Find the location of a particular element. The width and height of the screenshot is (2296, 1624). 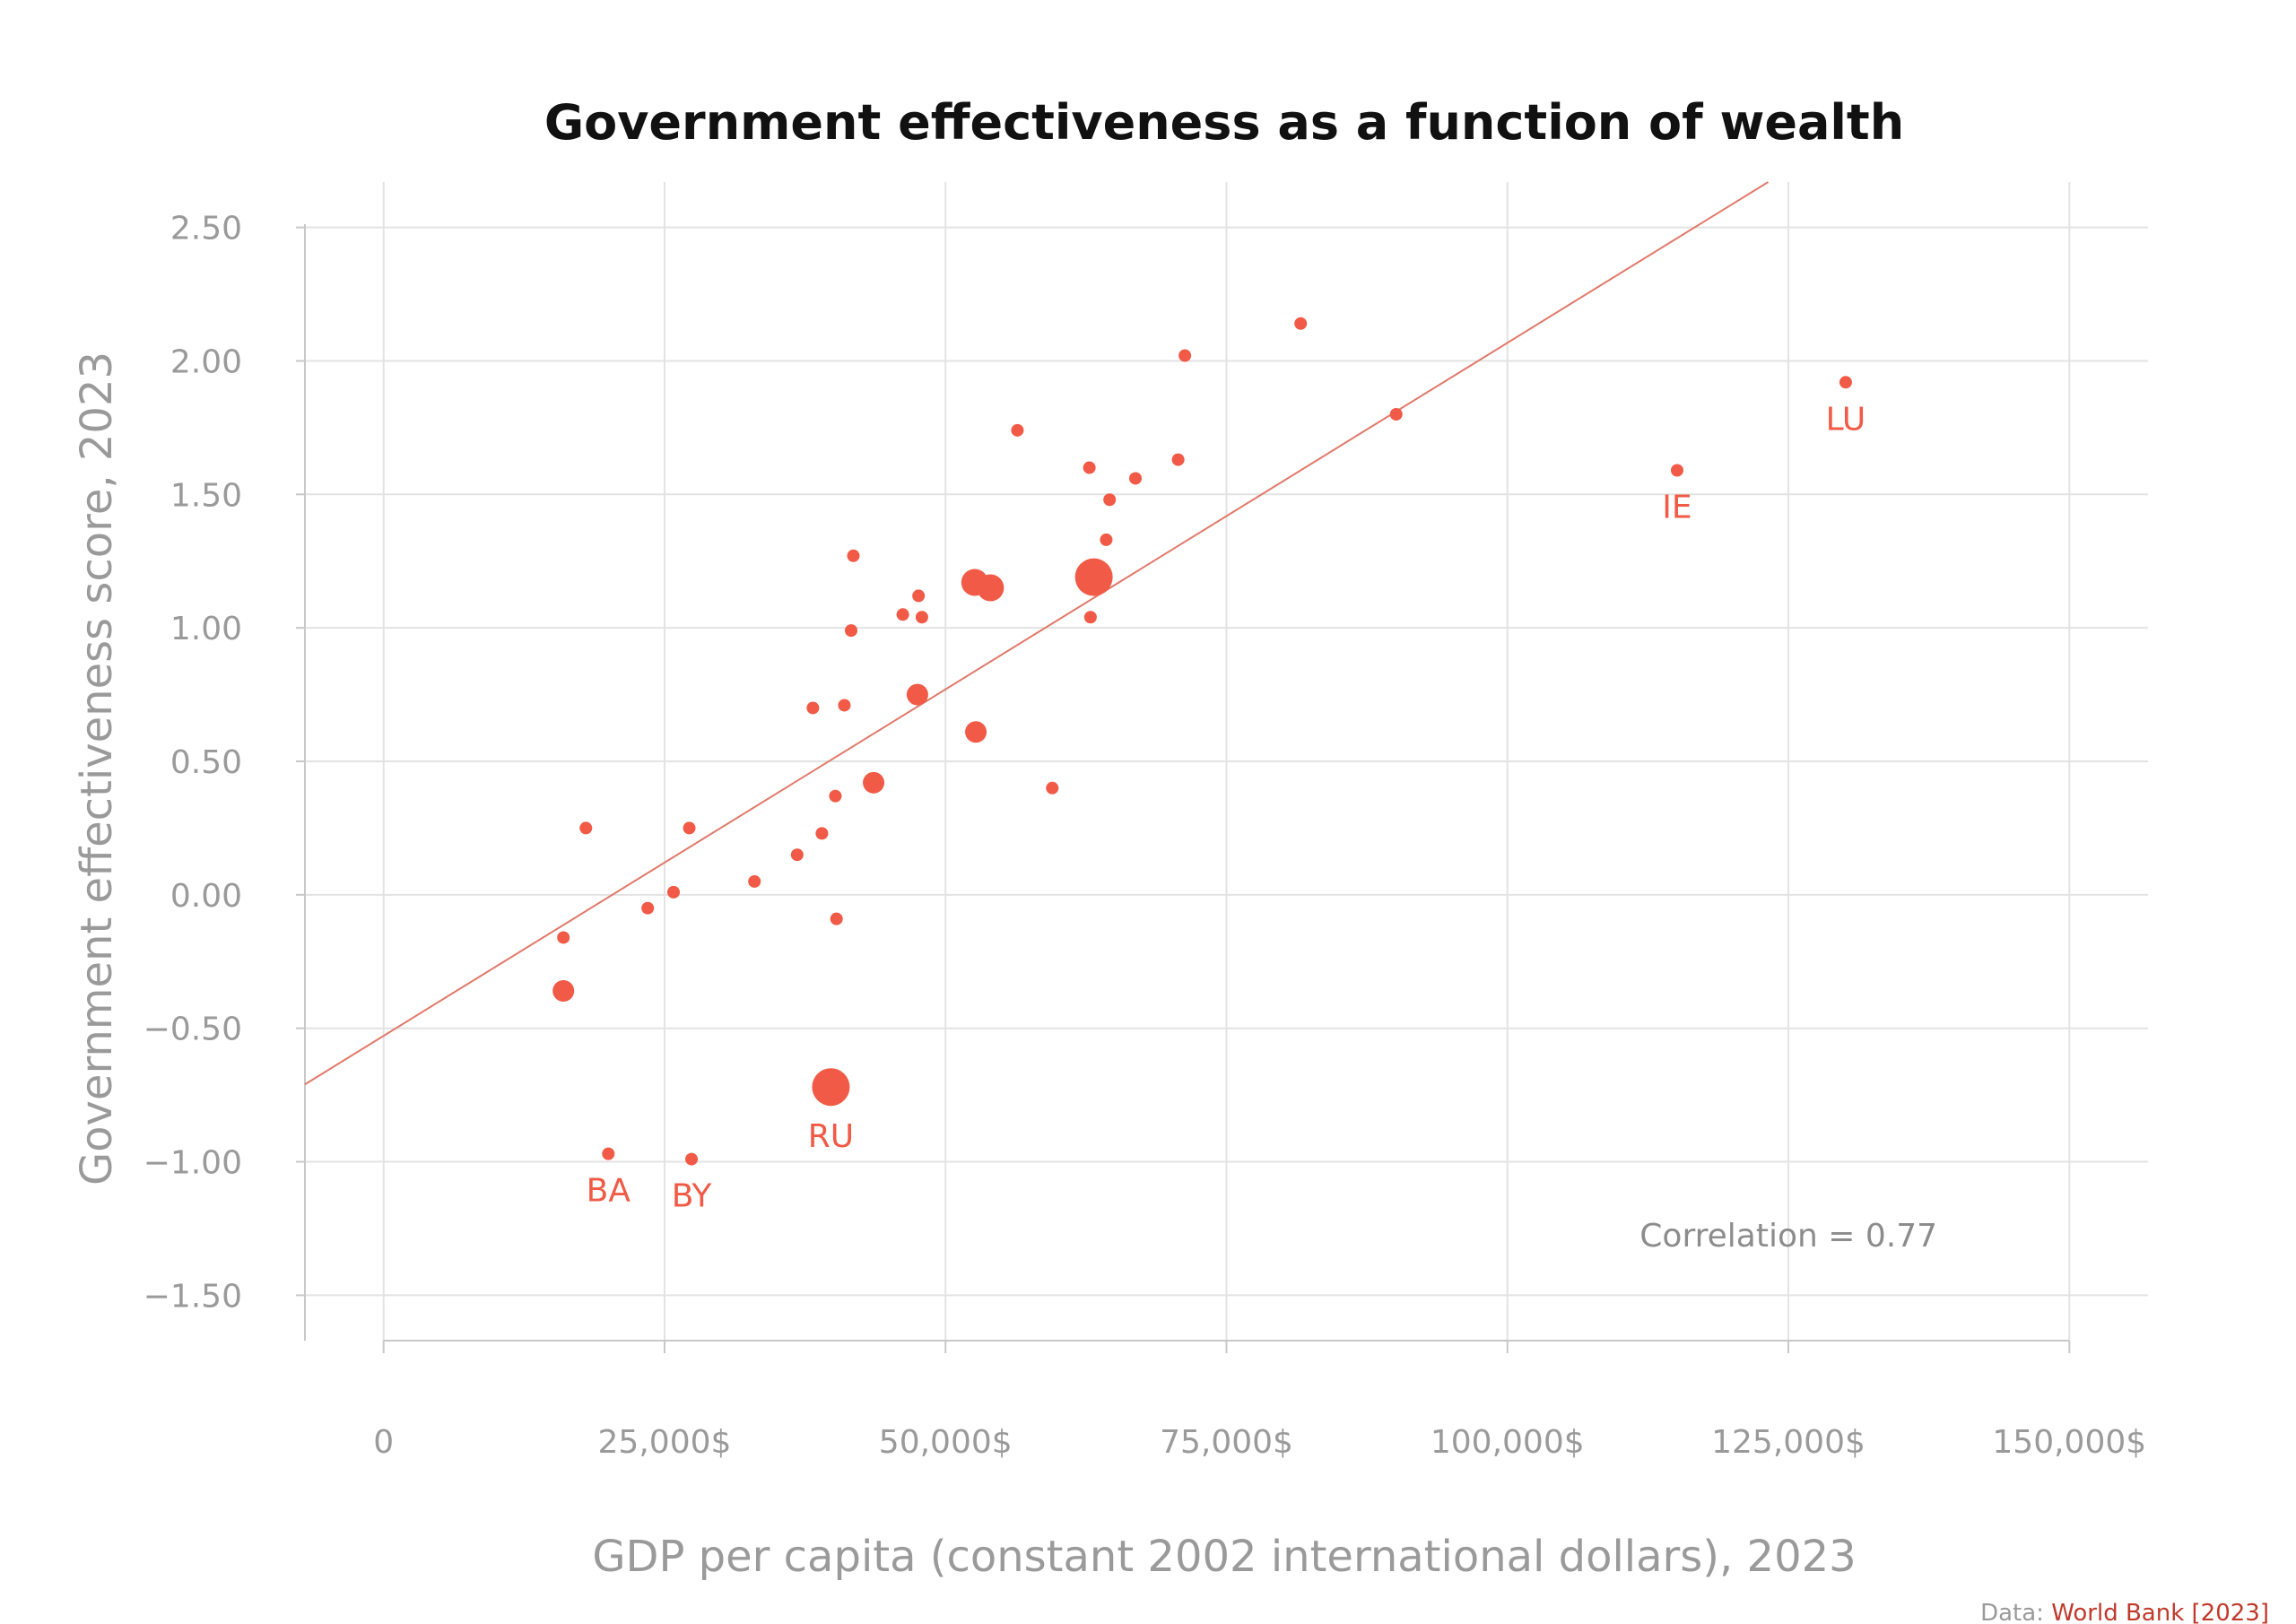

source-credit: Data: World Bank [2023] is located at coordinates (2124, 1612).